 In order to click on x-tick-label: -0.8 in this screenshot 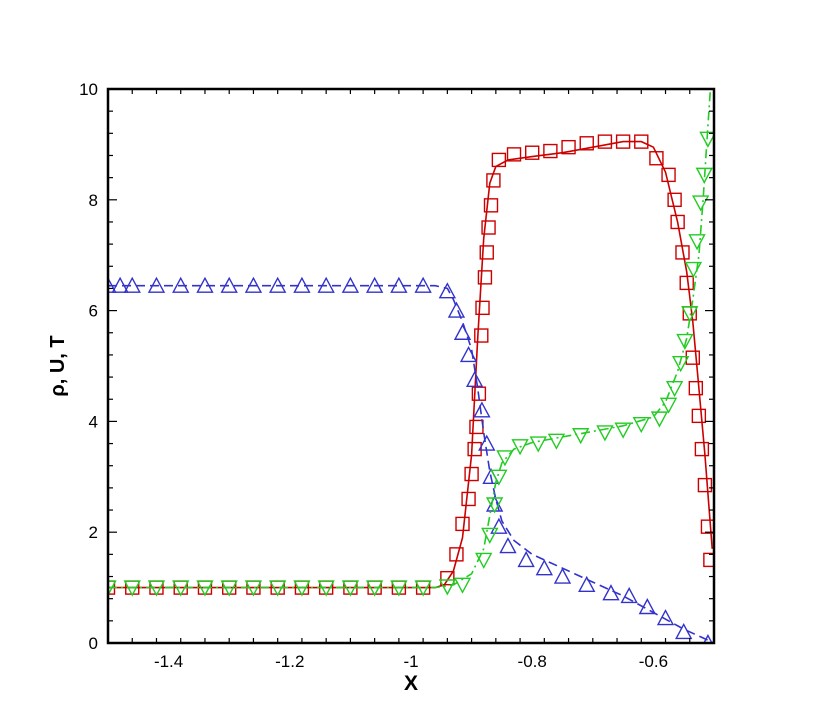, I will do `click(532, 661)`.